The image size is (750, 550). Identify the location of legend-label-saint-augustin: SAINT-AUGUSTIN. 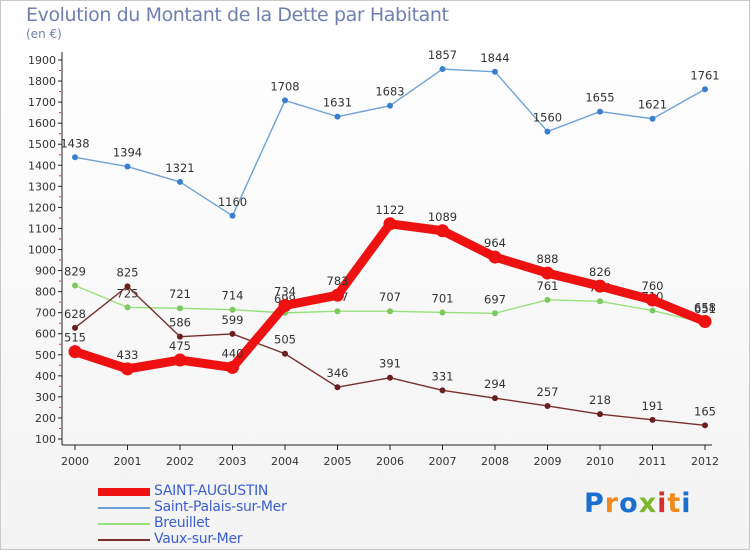
(211, 491).